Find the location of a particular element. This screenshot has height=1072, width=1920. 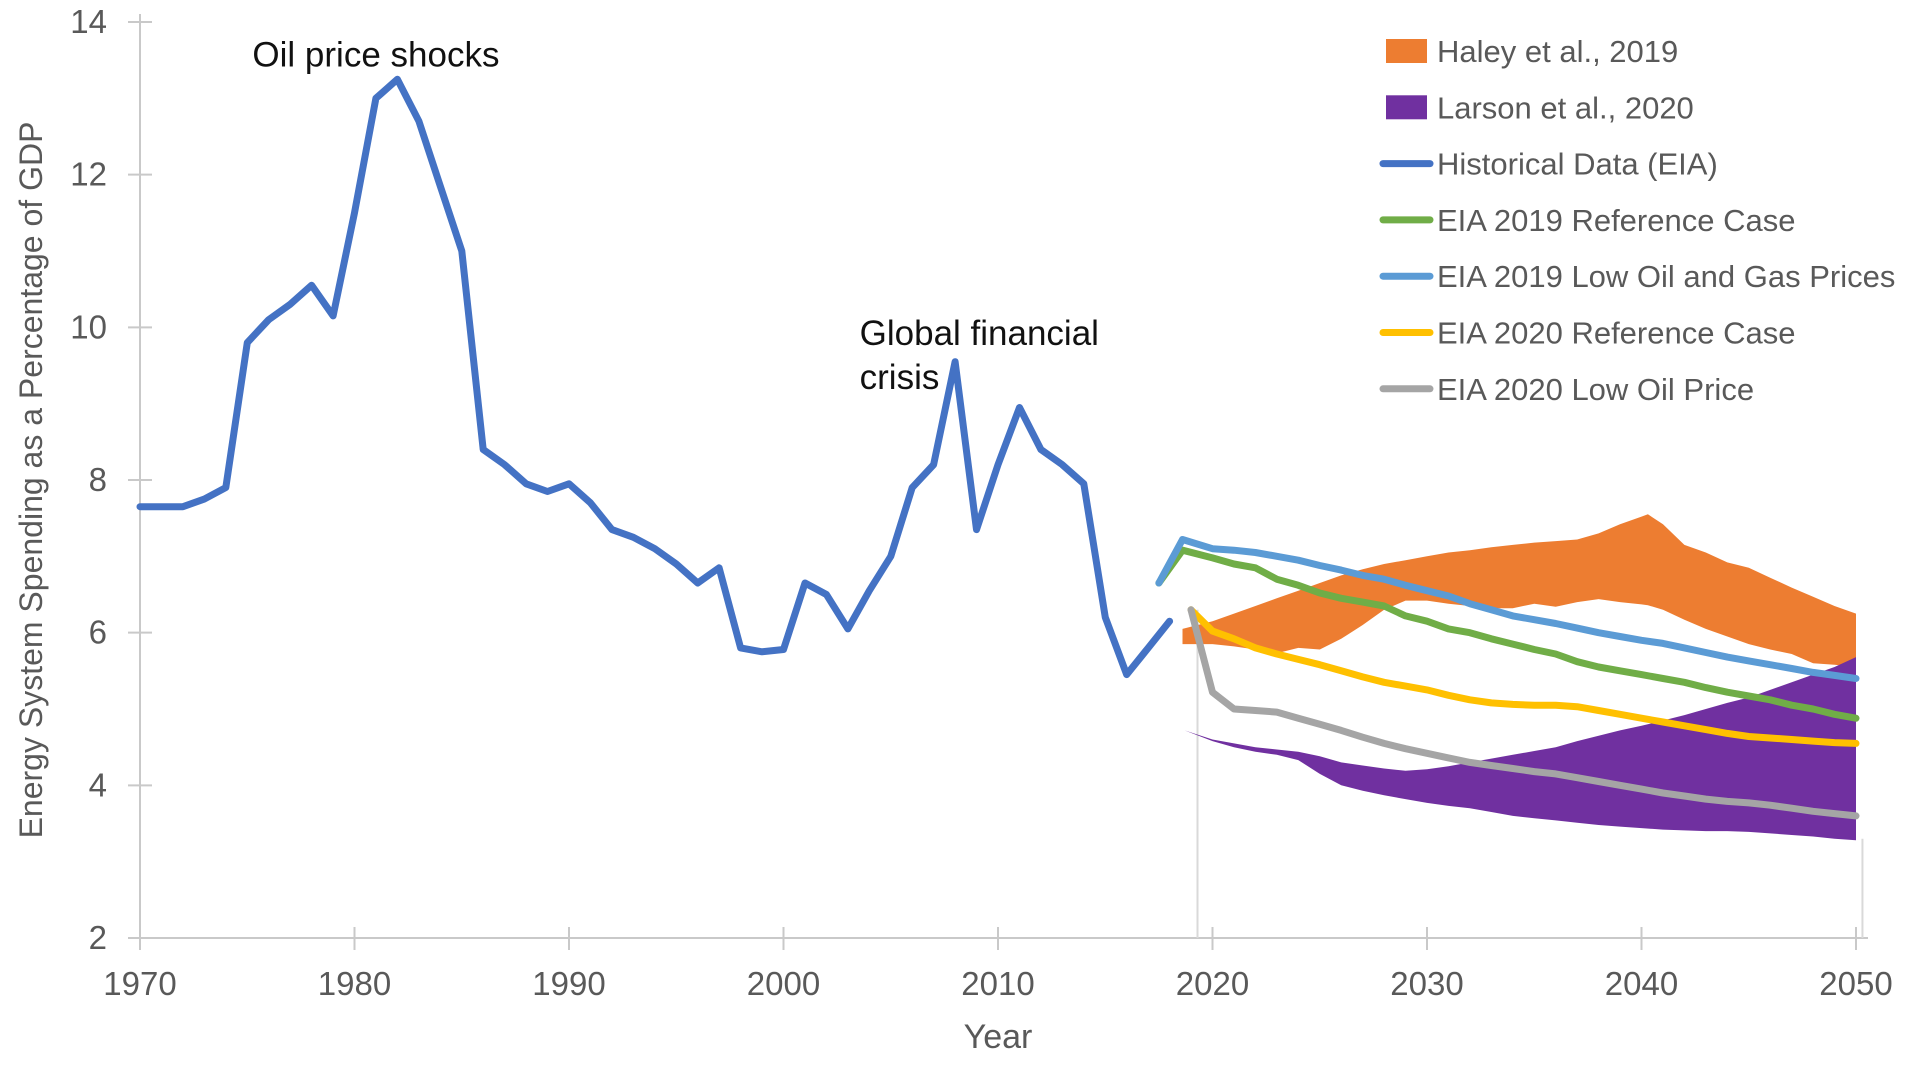

band-larson-2020 is located at coordinates (1520, 749).